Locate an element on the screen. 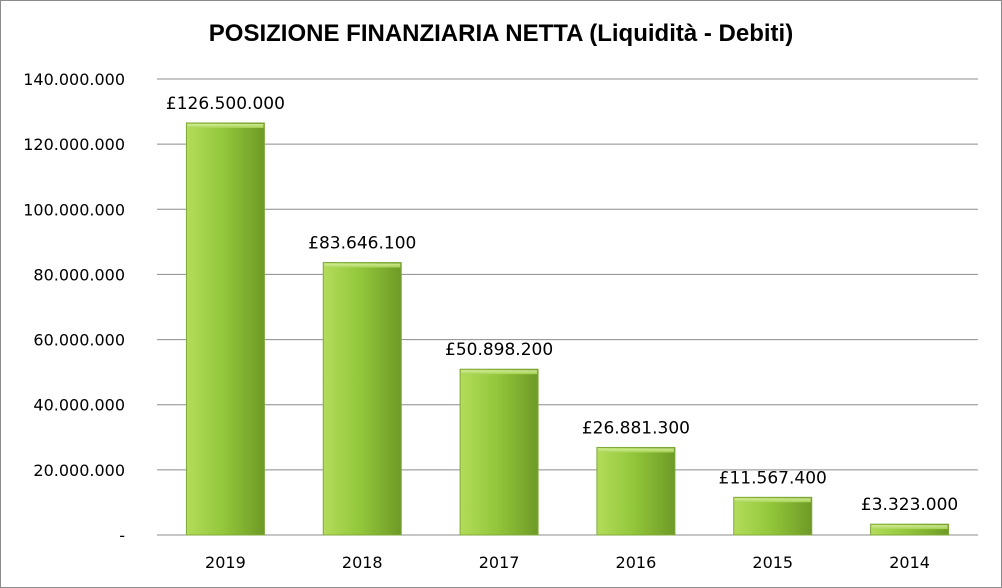 The height and width of the screenshot is (588, 1002). y-tick-label: - is located at coordinates (122, 535).